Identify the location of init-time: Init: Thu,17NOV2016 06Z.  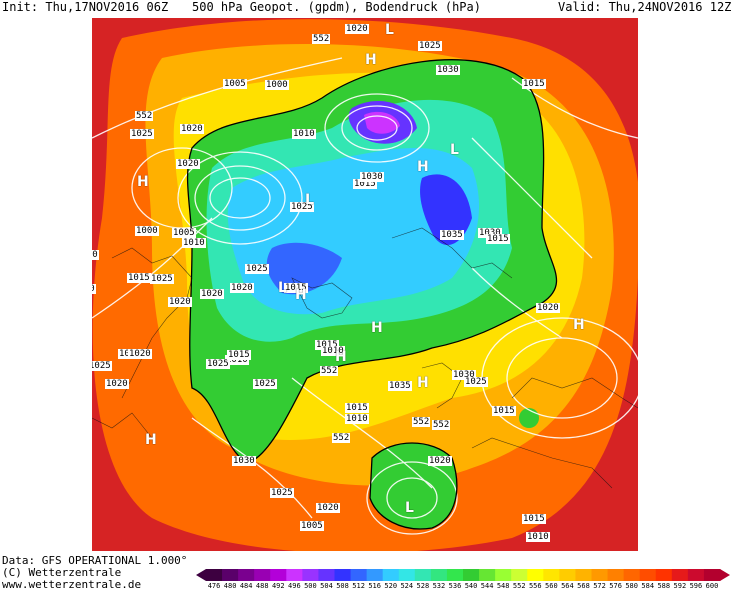
(85, 7).